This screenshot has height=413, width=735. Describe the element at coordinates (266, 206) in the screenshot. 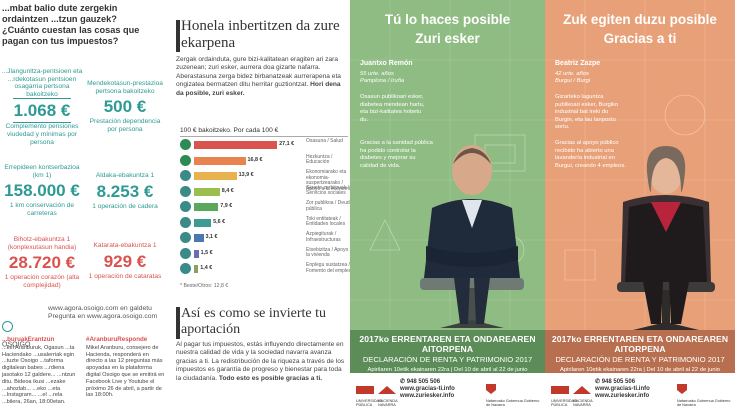

I see `chart-row: 7,9 € Zor publikoa / Deuda pública` at that location.